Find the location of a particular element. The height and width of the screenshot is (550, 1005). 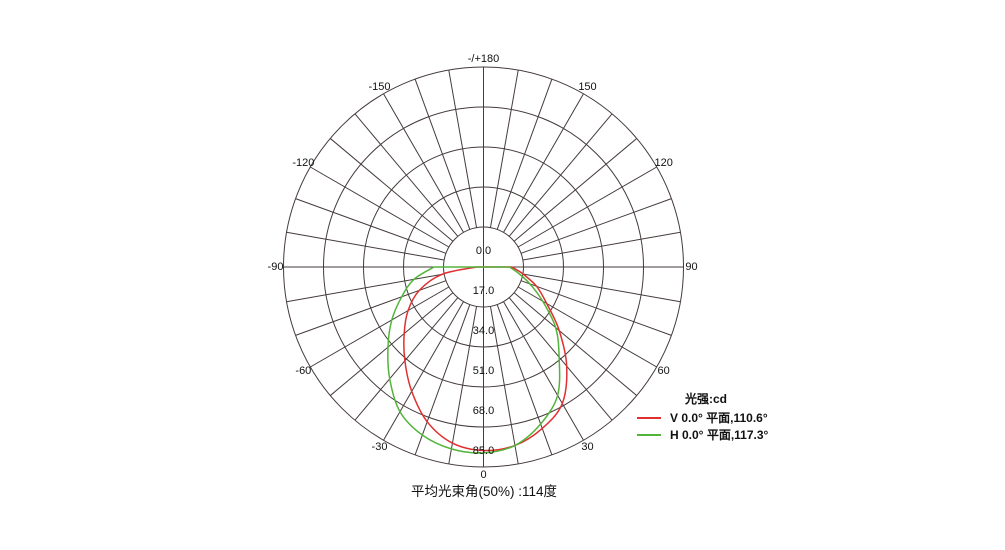

legend-title: 光强:cd is located at coordinates (706, 399).